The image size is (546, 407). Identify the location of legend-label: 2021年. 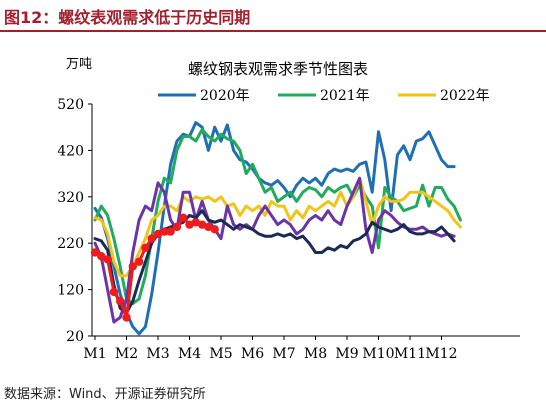
(345, 96).